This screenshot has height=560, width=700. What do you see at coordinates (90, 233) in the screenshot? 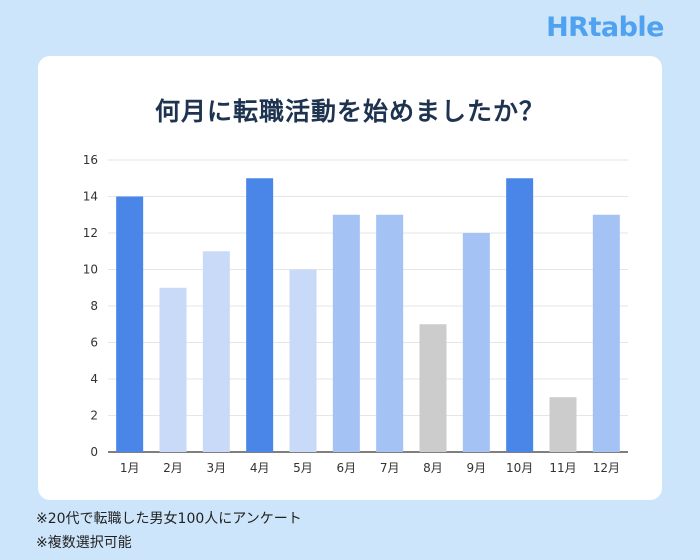
I see `y-tick-label: 12` at bounding box center [90, 233].